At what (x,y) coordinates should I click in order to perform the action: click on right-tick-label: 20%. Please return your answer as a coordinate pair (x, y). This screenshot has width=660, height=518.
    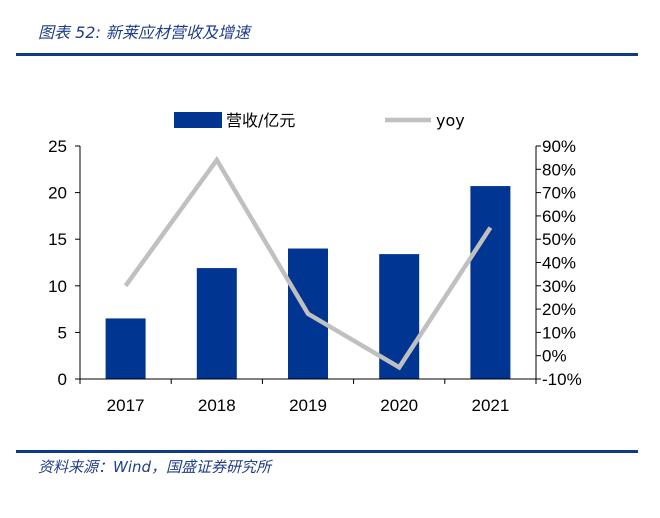
    Looking at the image, I should click on (559, 309).